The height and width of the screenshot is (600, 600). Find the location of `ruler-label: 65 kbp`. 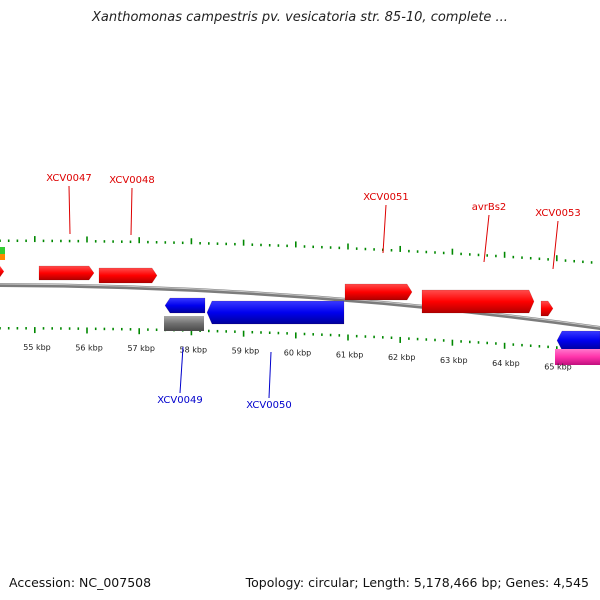

ruler-label: 65 kbp is located at coordinates (558, 366).